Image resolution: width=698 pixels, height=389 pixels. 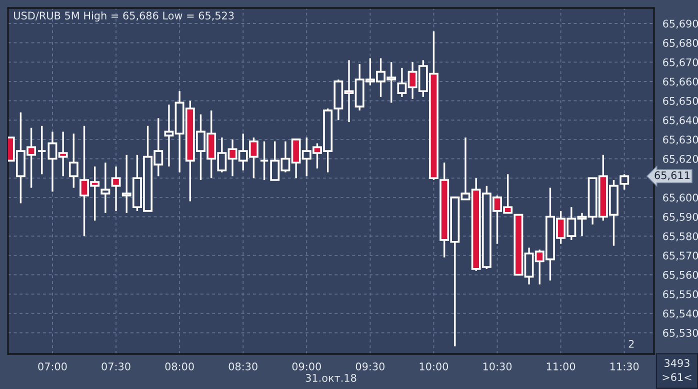 What do you see at coordinates (680, 159) in the screenshot?
I see `y-tick-label: 65,620` at bounding box center [680, 159].